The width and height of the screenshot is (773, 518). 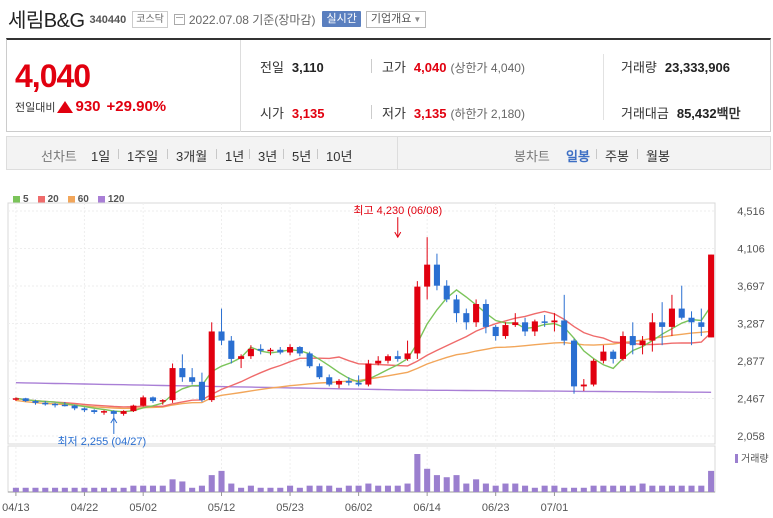 I want to click on high-label: 고가, so click(x=394, y=67).